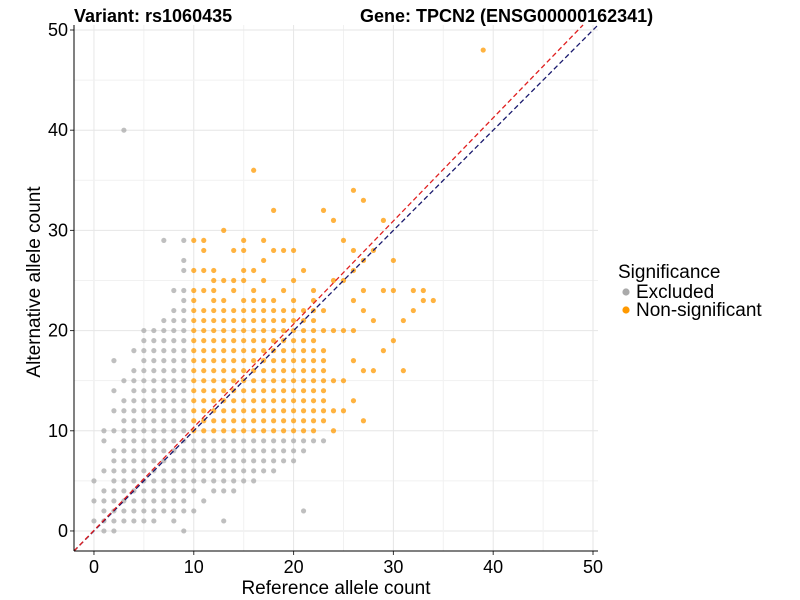 The width and height of the screenshot is (800, 600). Describe the element at coordinates (61, 280) in the screenshot. I see `y-axis-ticks: 0 10 20 30 40 50` at that location.